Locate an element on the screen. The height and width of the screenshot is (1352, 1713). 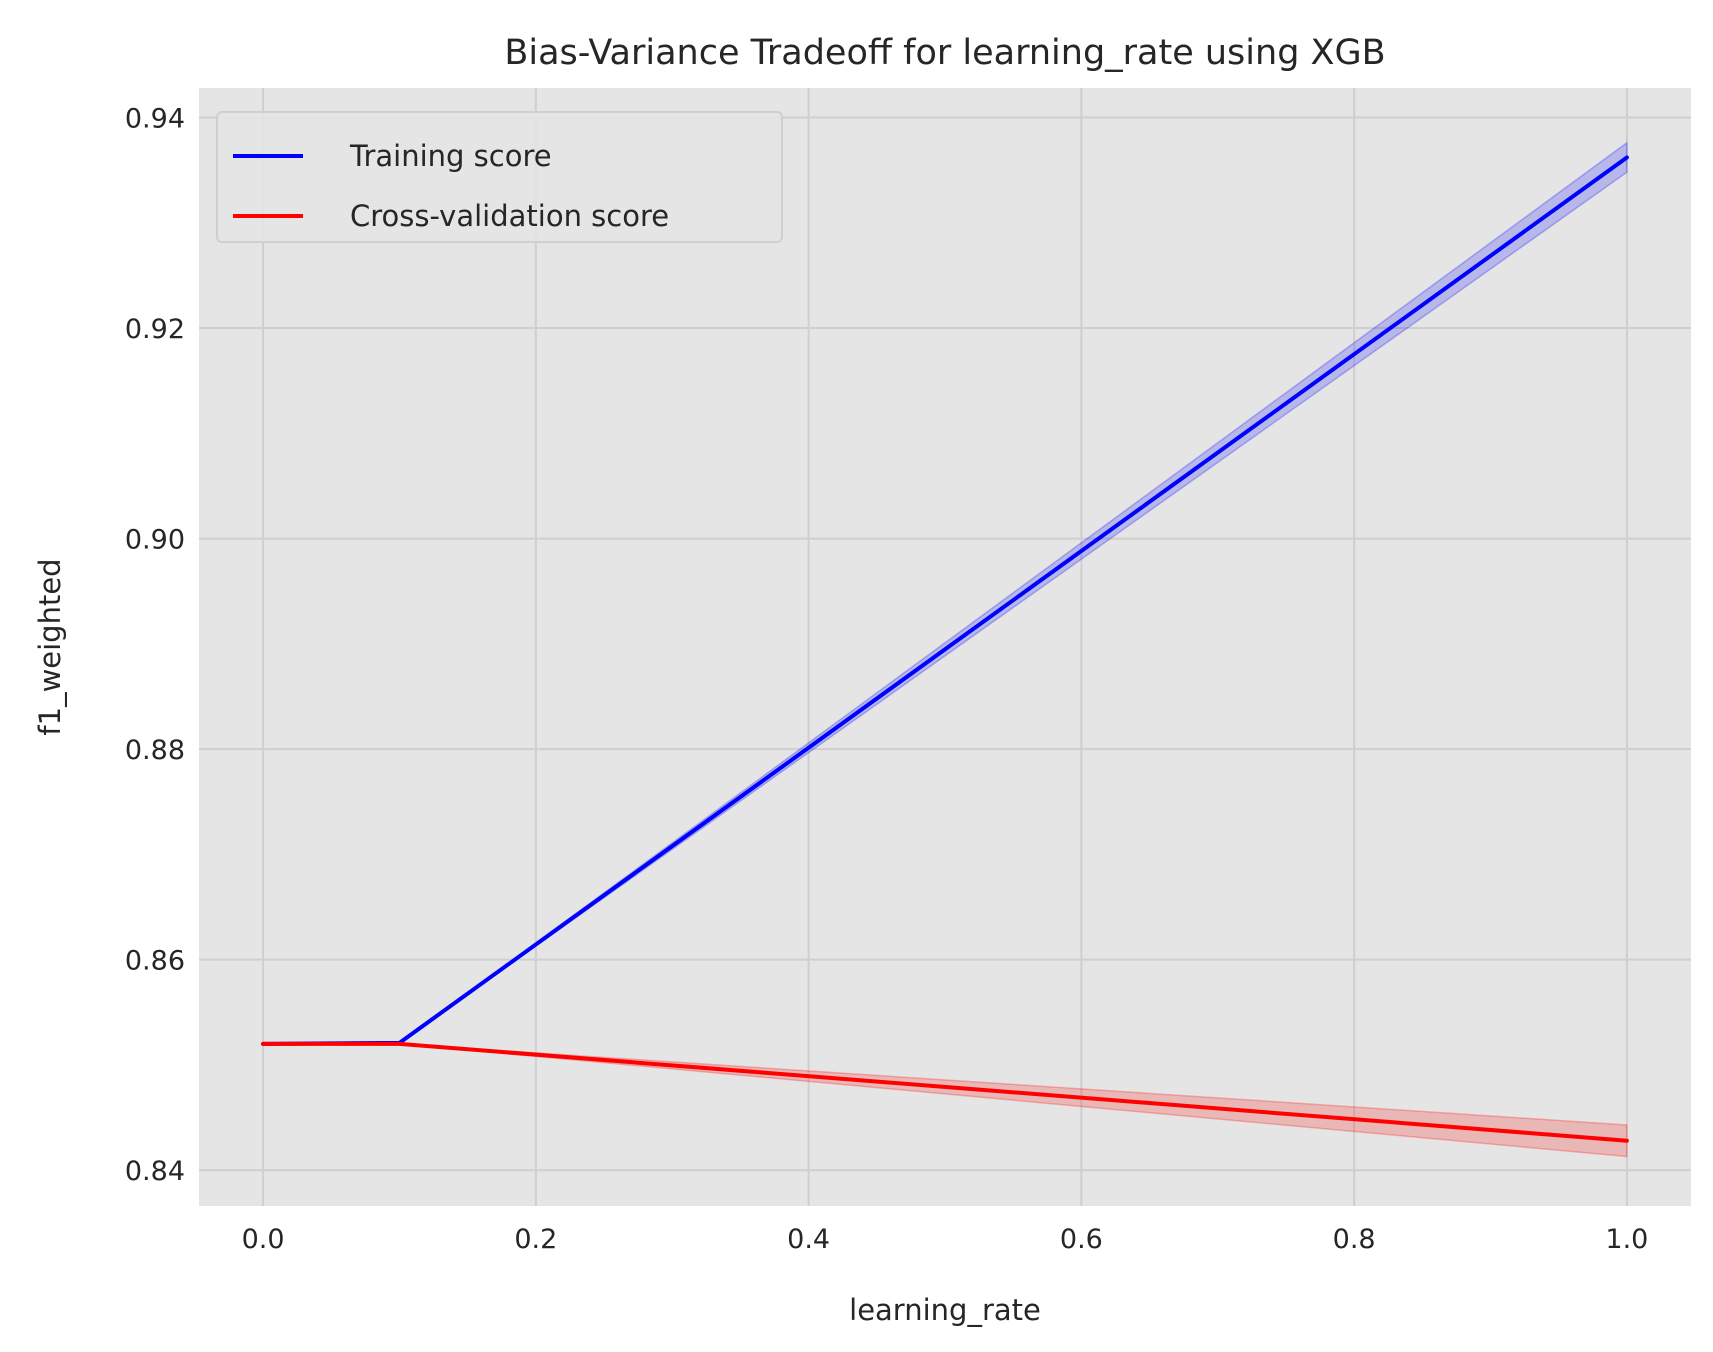
y-tick-label: 0.94 is located at coordinates (155, 118).